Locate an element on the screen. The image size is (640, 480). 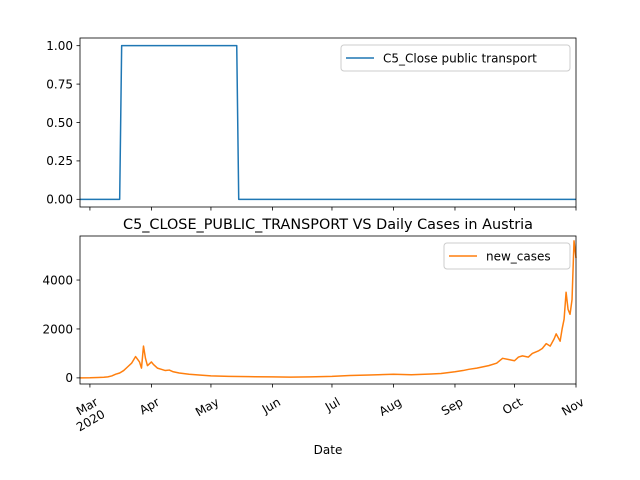
top-y-ticks: 0.00 0.25 0.50 0.75 1.00 is located at coordinates (63, 123).